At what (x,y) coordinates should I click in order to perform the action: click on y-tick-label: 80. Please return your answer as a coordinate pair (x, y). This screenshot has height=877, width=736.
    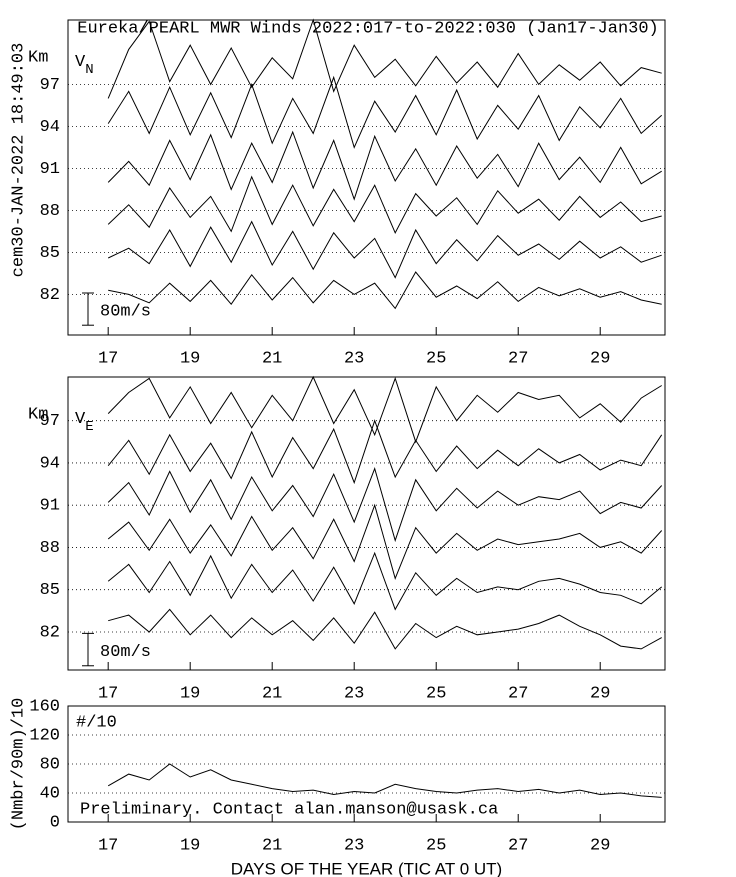
    Looking at the image, I should click on (50, 764).